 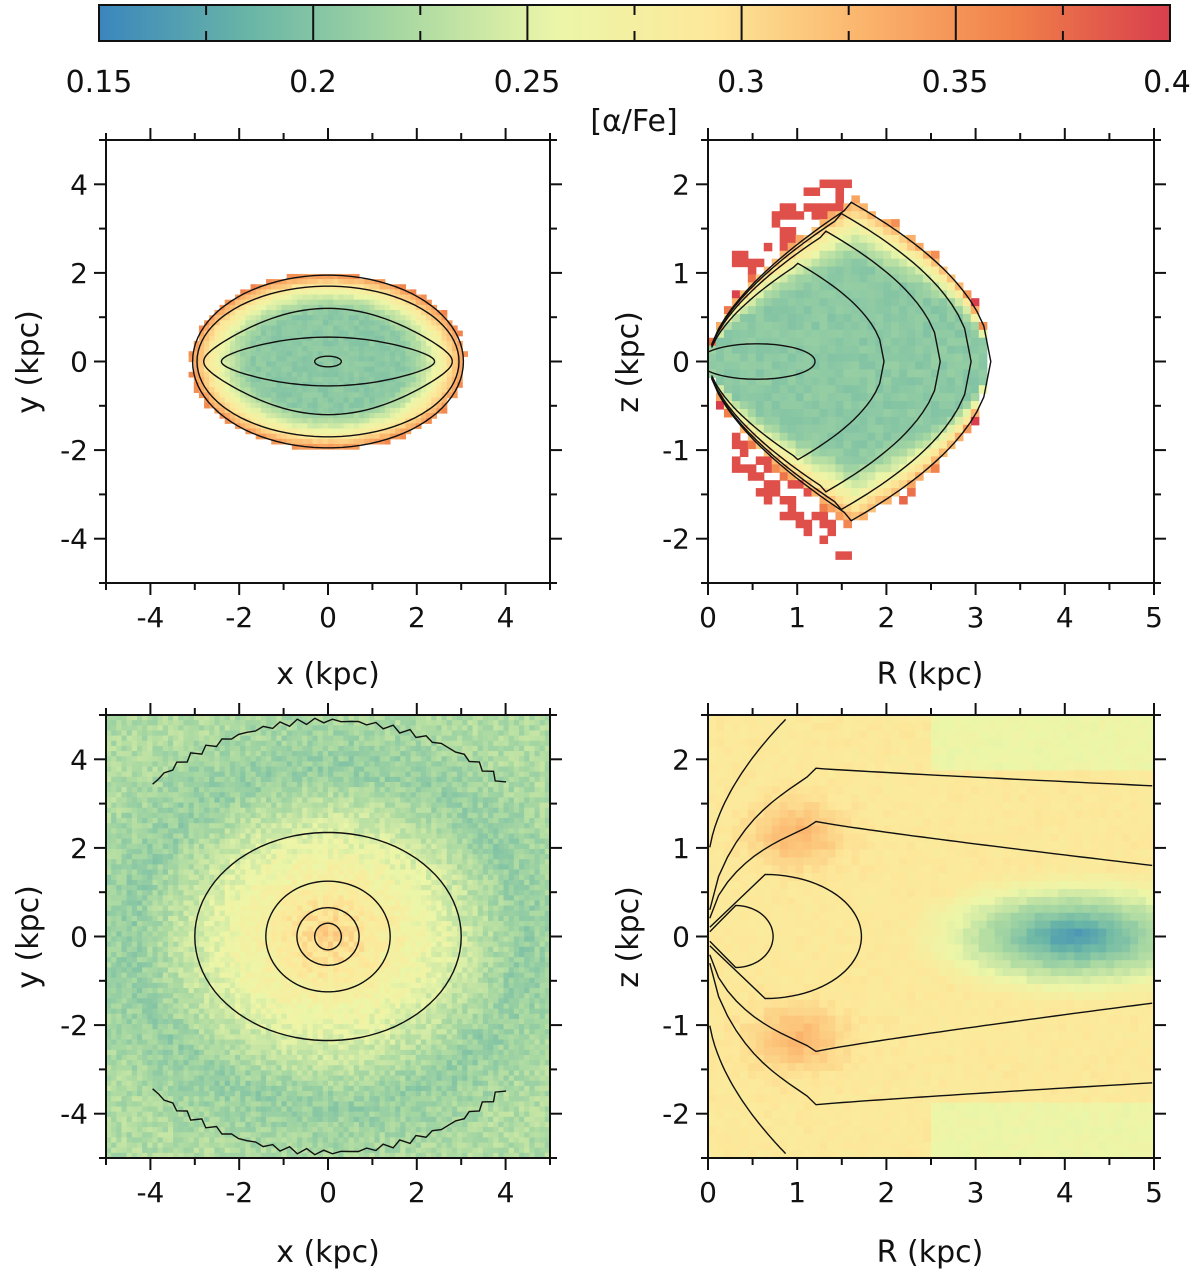 What do you see at coordinates (74, 450) in the screenshot?
I see `y-tick-label: -2` at bounding box center [74, 450].